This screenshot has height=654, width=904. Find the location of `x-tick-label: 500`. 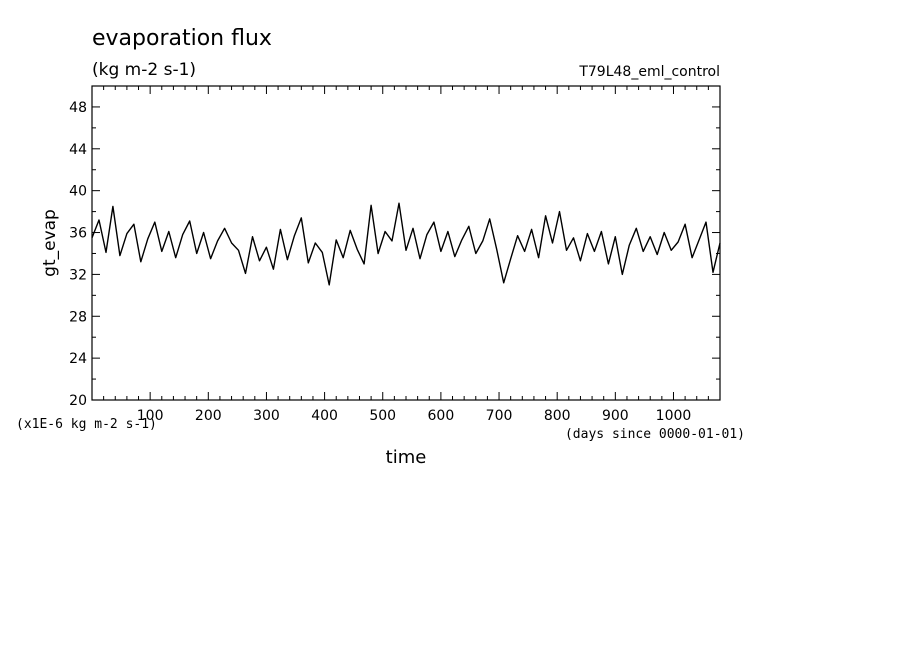

x-tick-label: 500 is located at coordinates (382, 416).